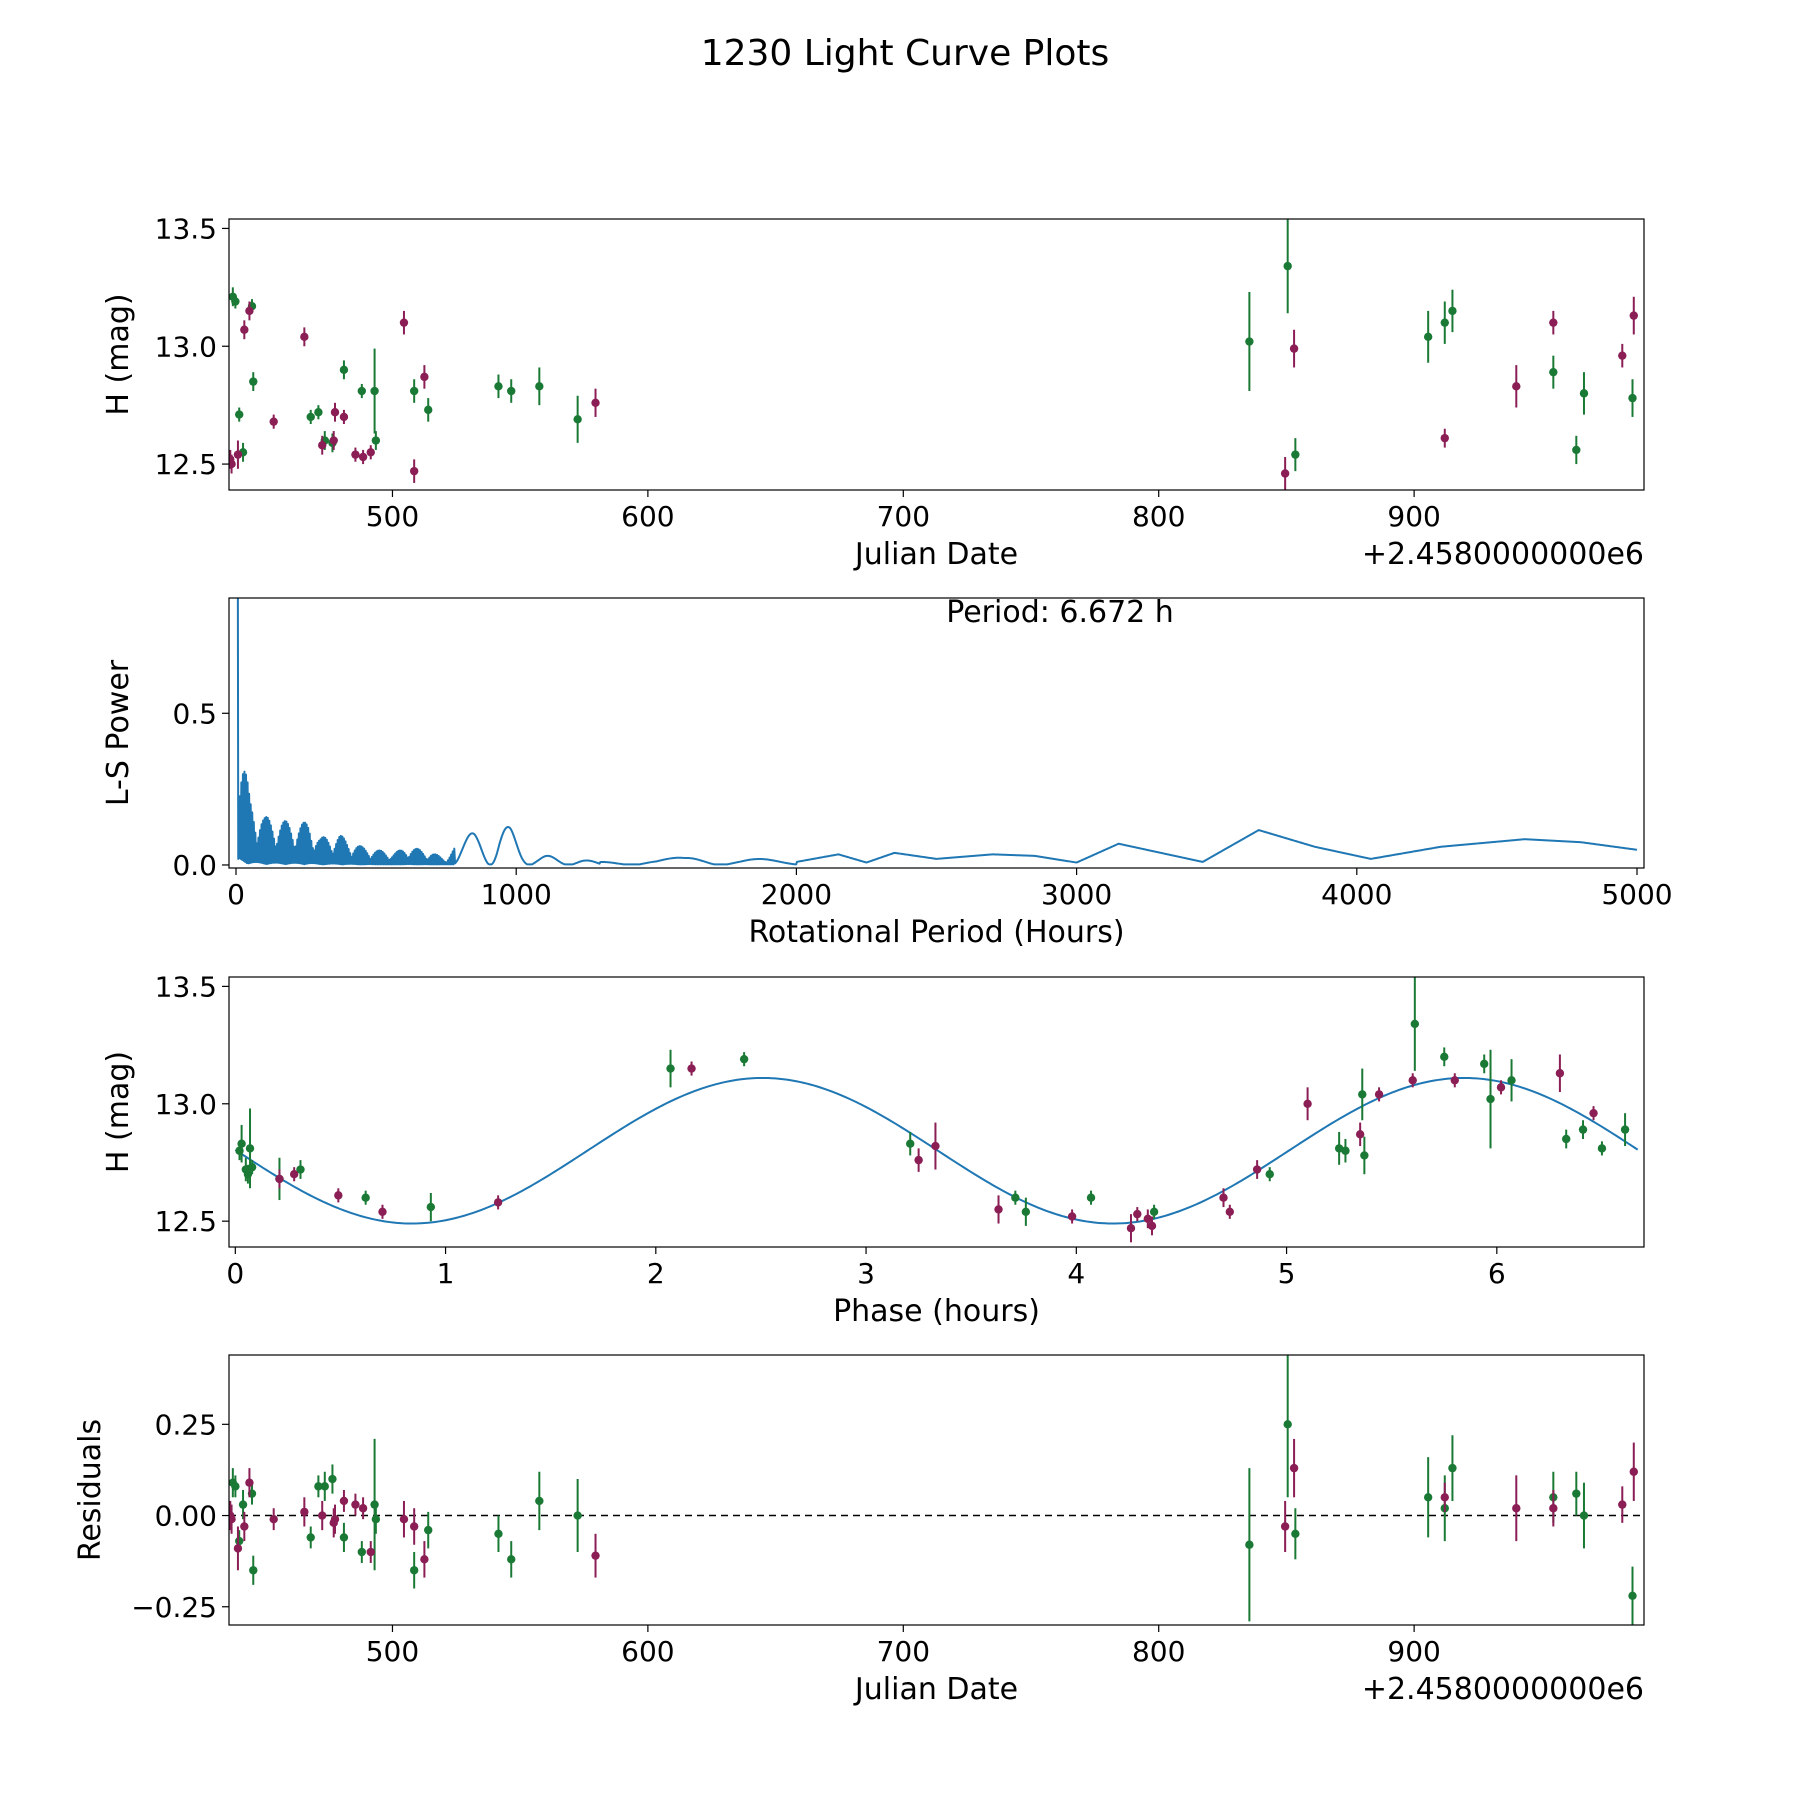 The width and height of the screenshot is (1800, 1800). I want to click on residuals-x-ticks: 500 600 700 800 900, so click(903, 1646).